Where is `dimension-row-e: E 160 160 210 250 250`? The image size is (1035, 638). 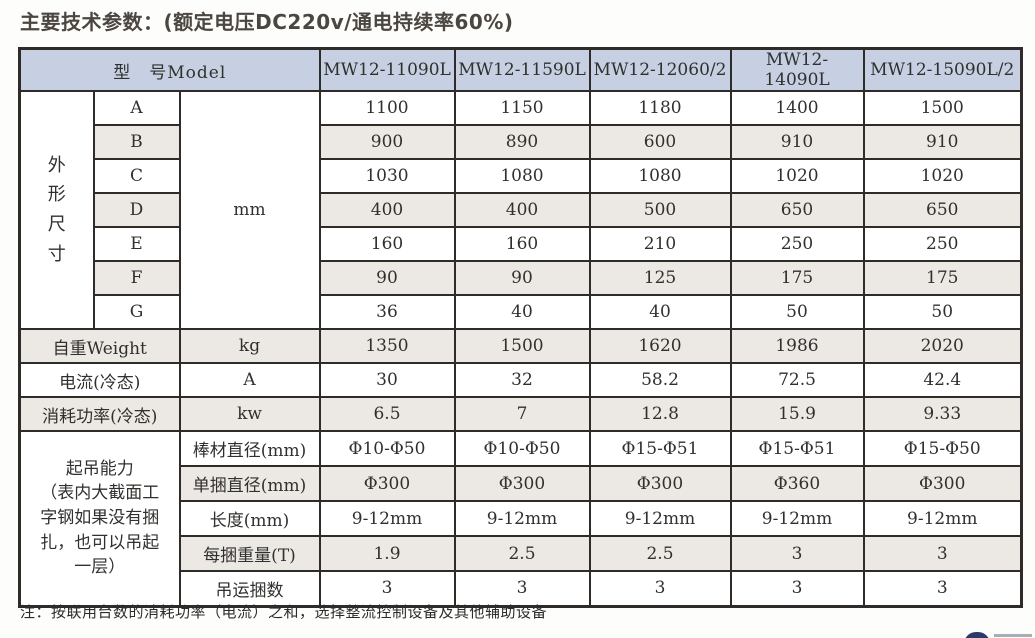 dimension-row-e: E 160 160 210 250 250 is located at coordinates (521, 244).